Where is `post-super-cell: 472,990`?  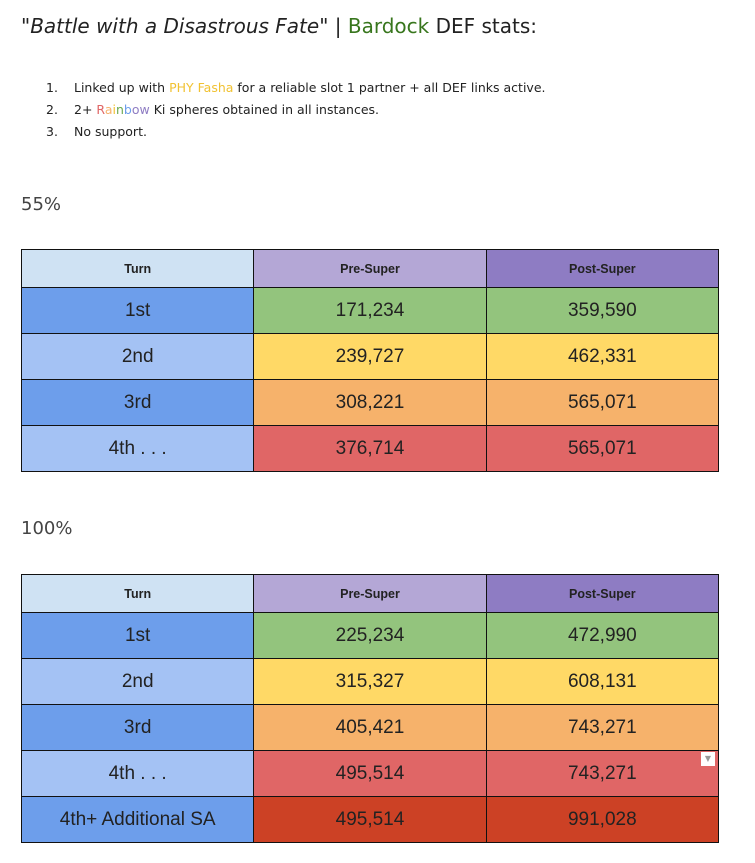
post-super-cell: 472,990 is located at coordinates (602, 635).